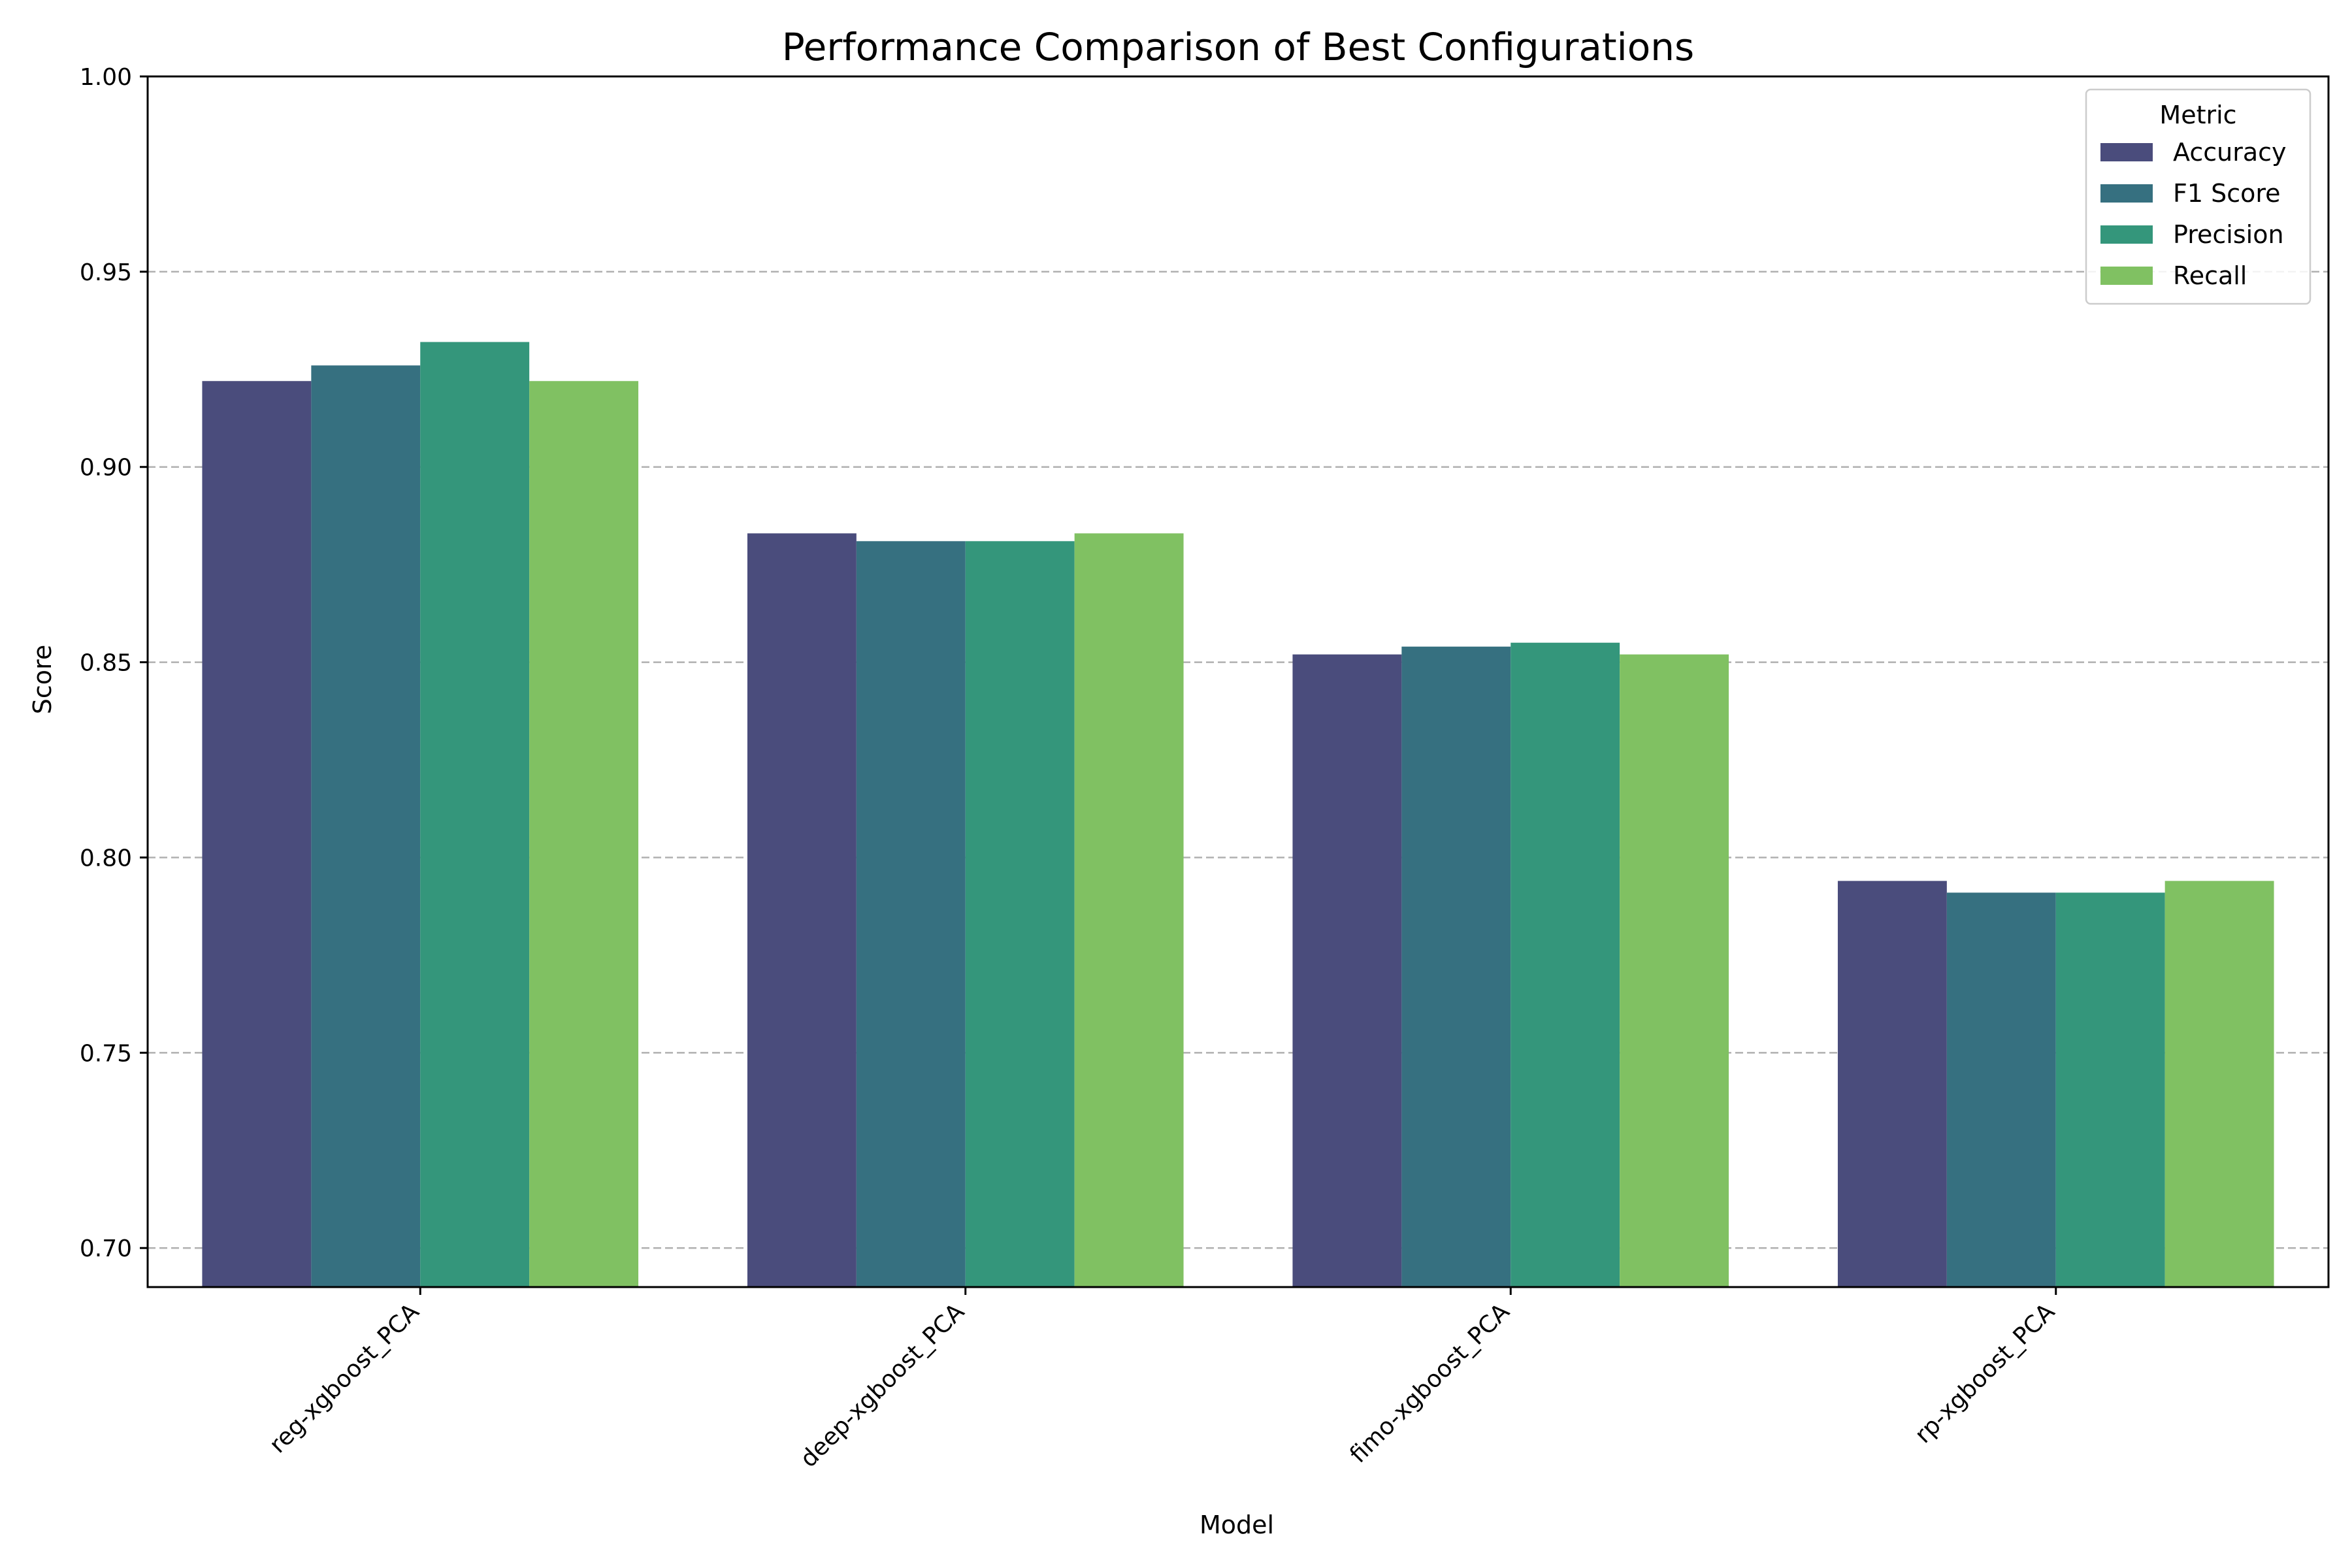 This screenshot has width=2352, height=1568. What do you see at coordinates (1237, 1525) in the screenshot?
I see `x-axis-label: Model` at bounding box center [1237, 1525].